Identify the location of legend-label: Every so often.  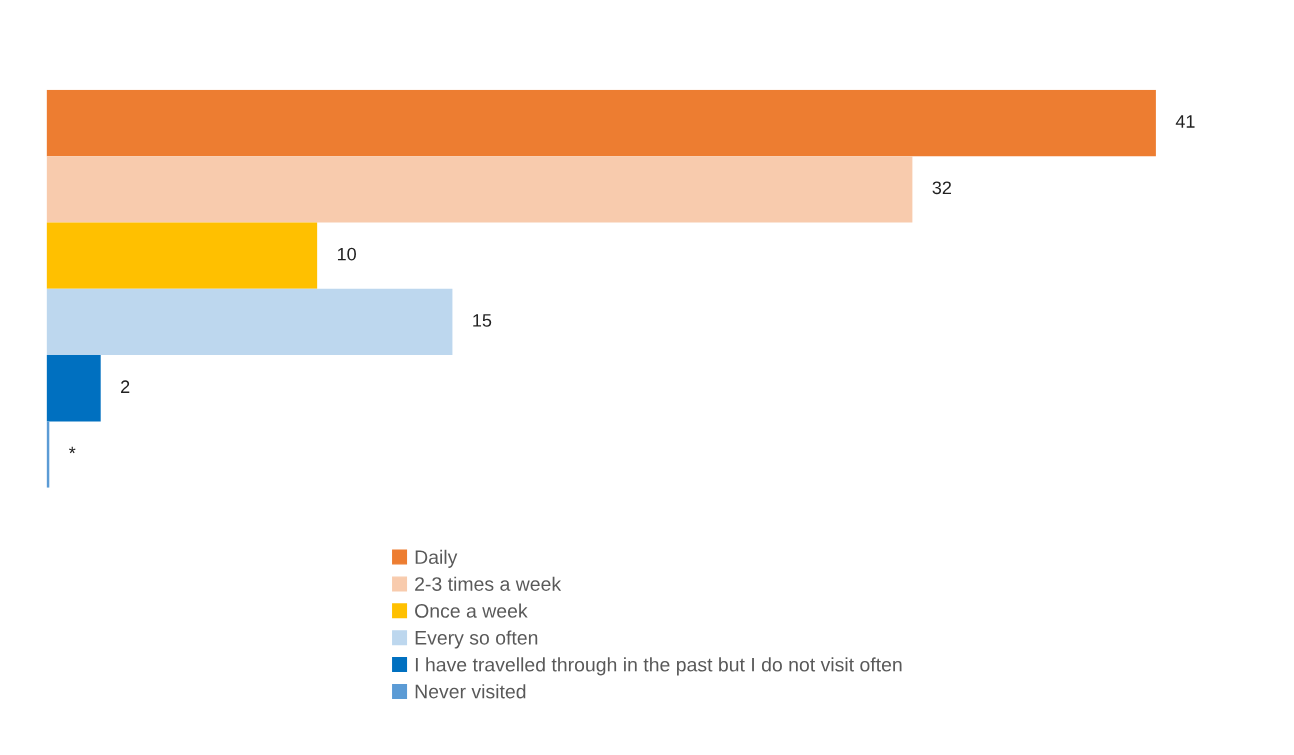
(476, 639).